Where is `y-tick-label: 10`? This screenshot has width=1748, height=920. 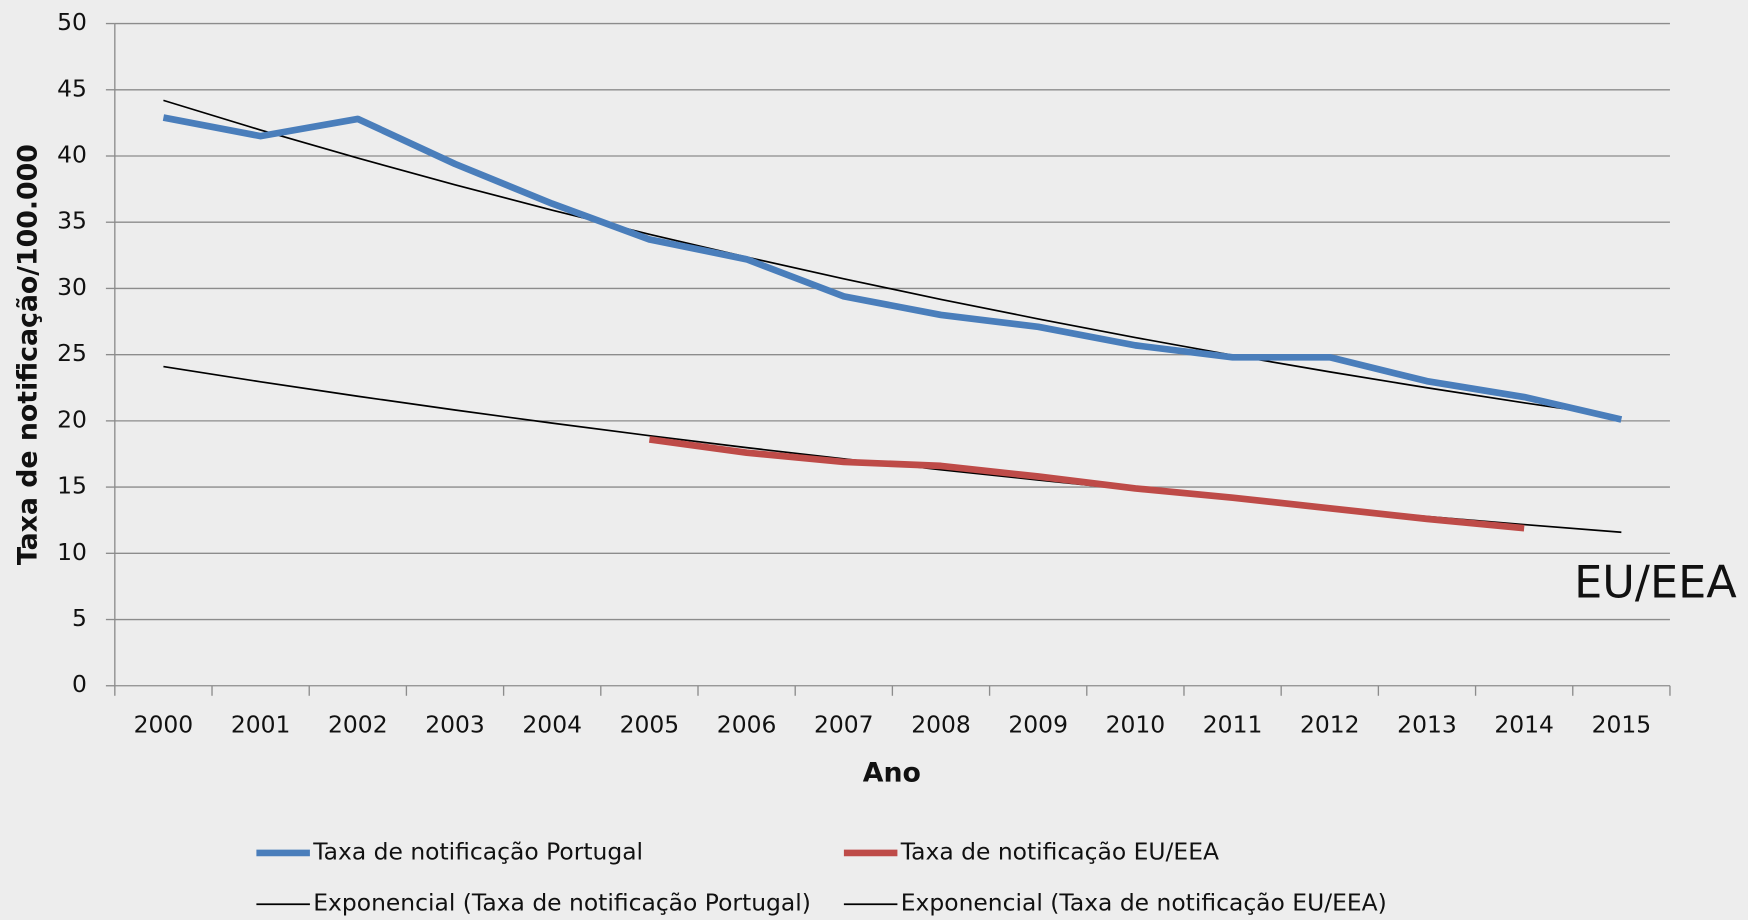
y-tick-label: 10 is located at coordinates (72, 552).